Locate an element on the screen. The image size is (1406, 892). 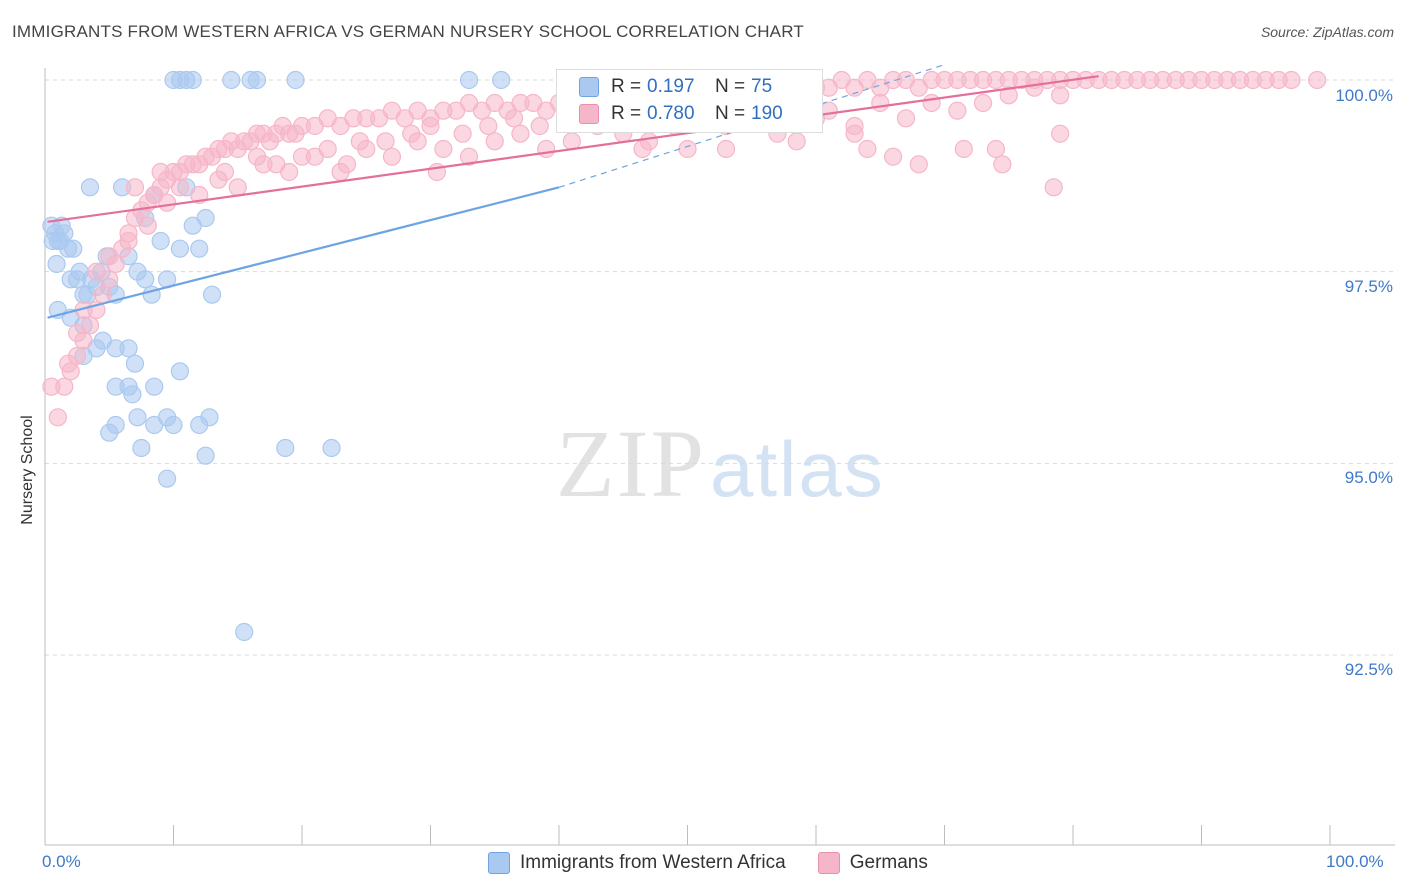
legend-item-western-africa: Immigrants from Western Africa is located at coordinates (637, 863).